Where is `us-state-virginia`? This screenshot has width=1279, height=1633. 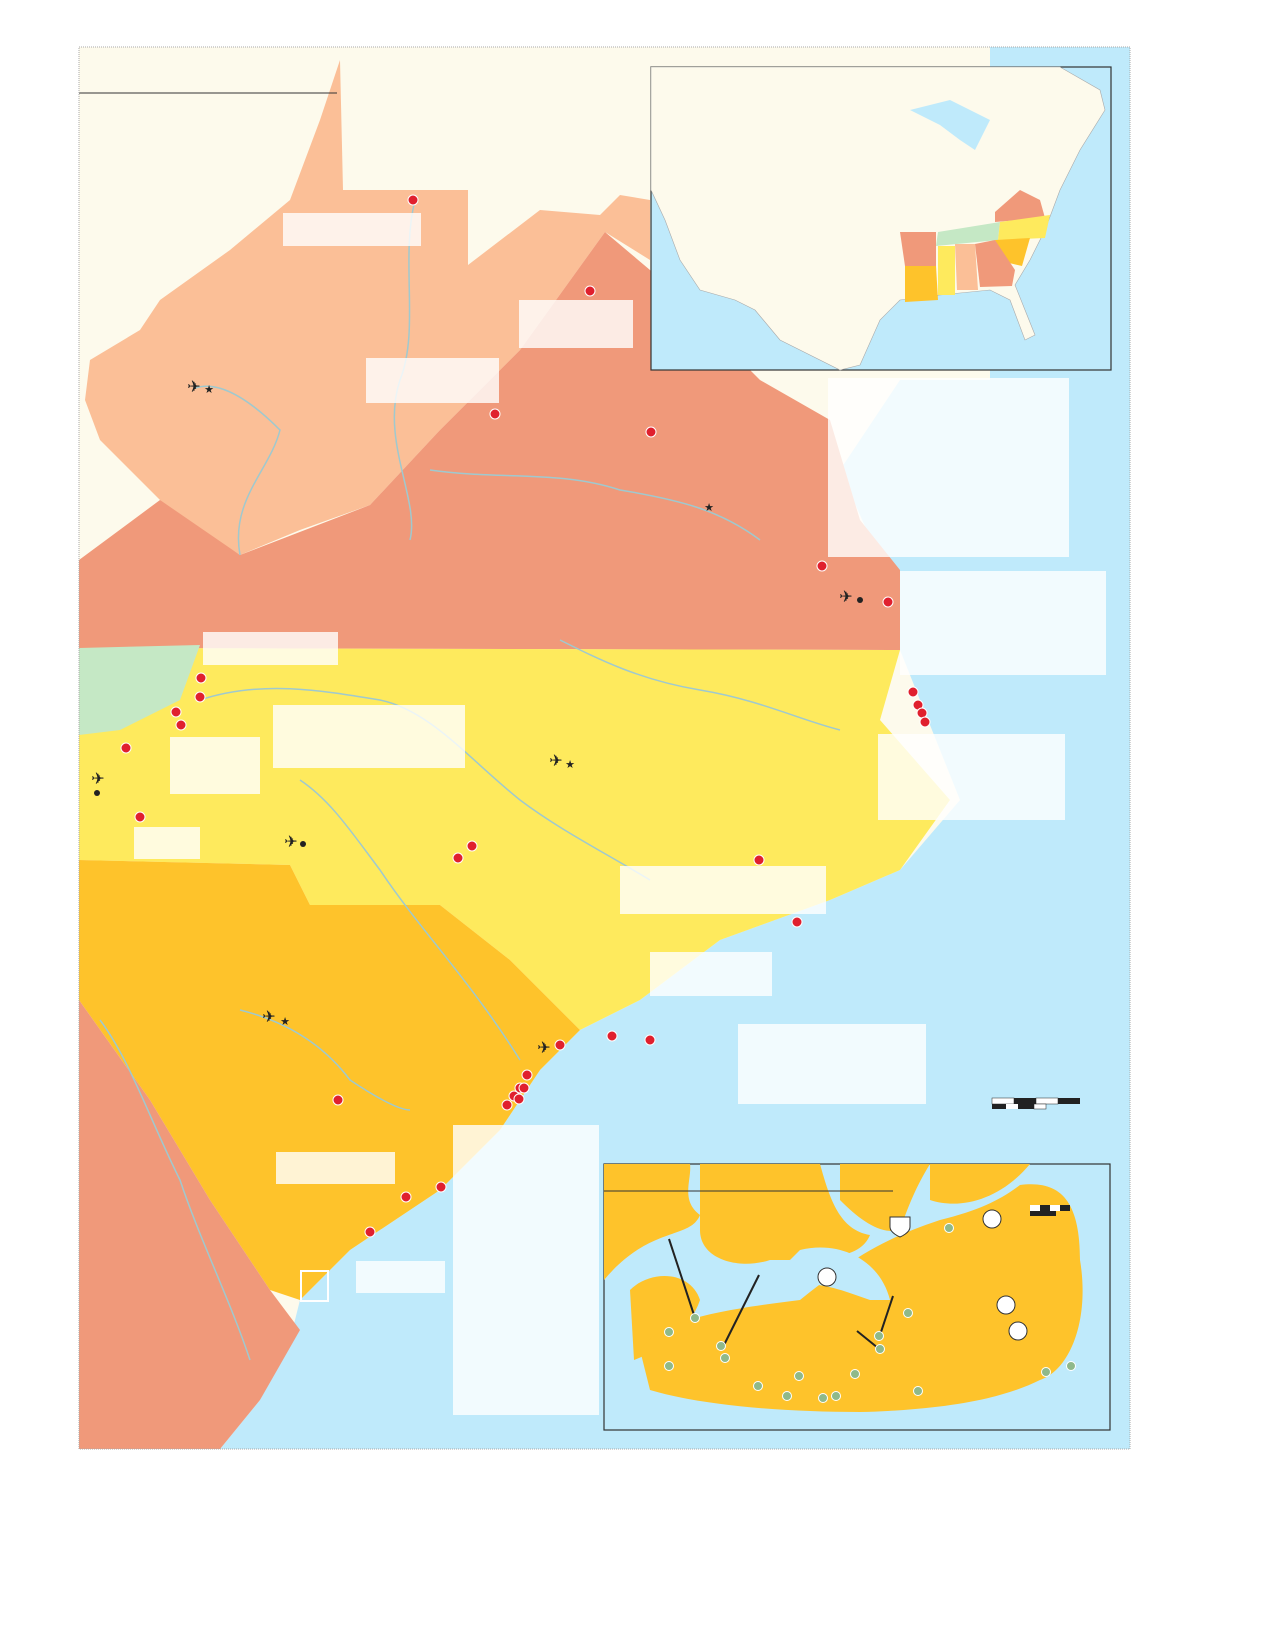
us-state-virginia is located at coordinates (1020, 206).